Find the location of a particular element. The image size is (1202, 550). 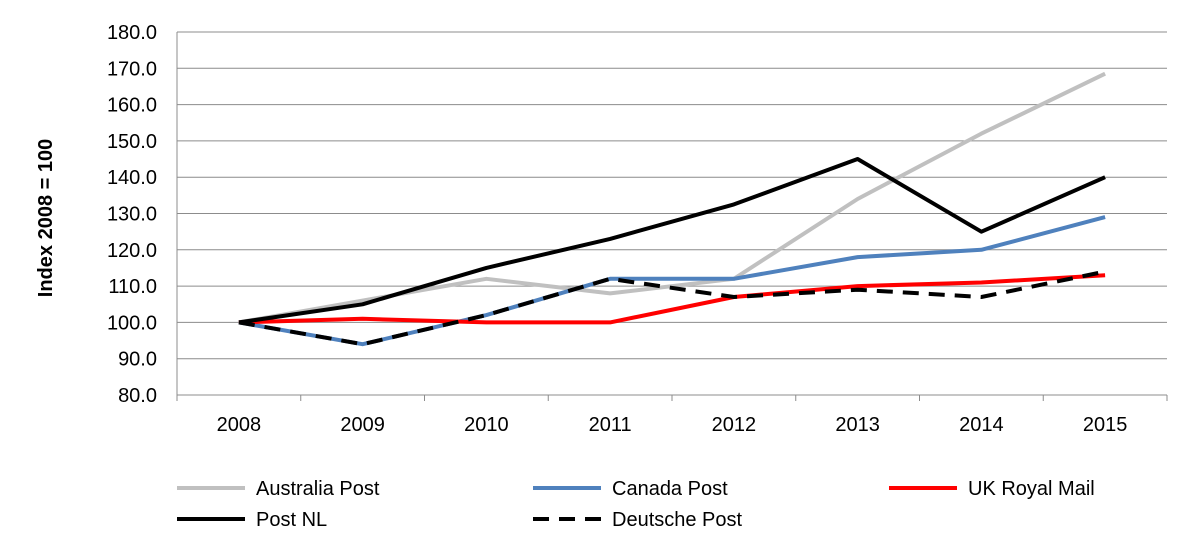

y-axis-title: Index 2008 = 100 is located at coordinates (46, 218).